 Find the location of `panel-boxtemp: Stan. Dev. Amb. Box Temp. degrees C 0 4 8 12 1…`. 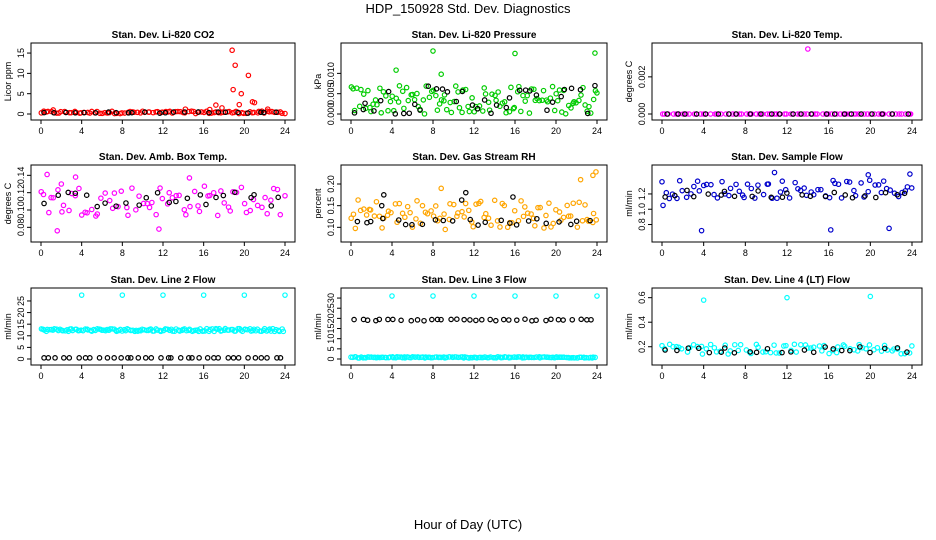

panel-boxtemp: Stan. Dev. Amb. Box Temp. degrees C 0 4 8 12 1… is located at coordinates (149, 205).